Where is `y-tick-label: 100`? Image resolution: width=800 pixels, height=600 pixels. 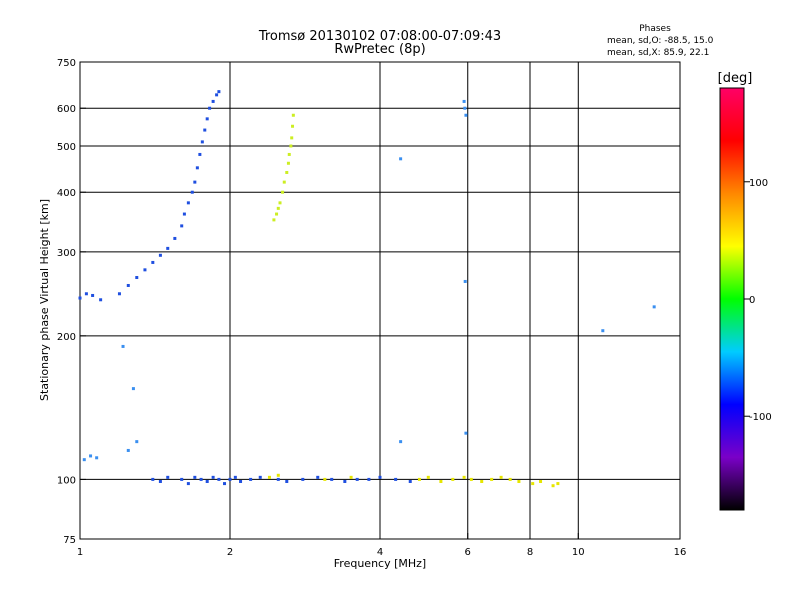
y-tick-label: 100 is located at coordinates (66, 480).